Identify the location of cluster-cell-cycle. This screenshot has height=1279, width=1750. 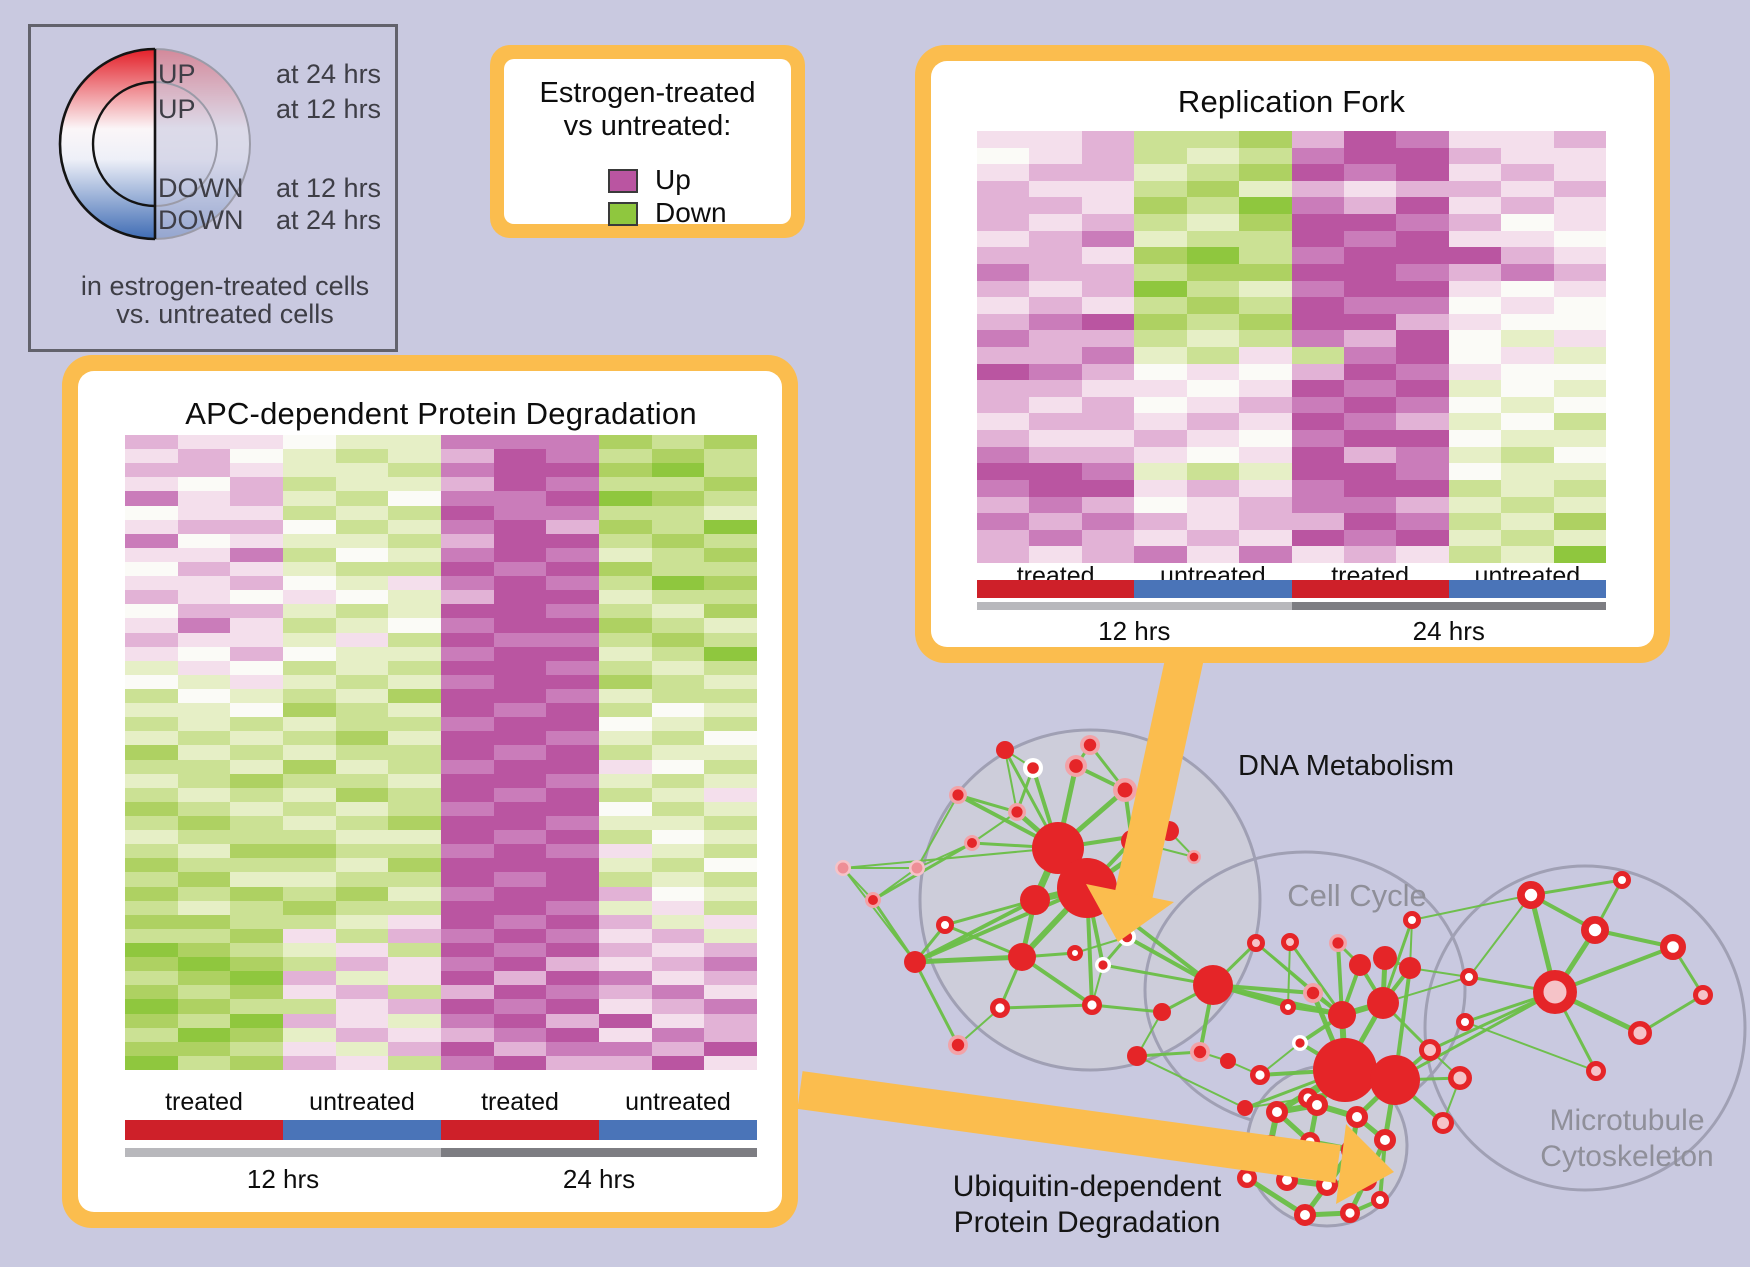
(1305, 990).